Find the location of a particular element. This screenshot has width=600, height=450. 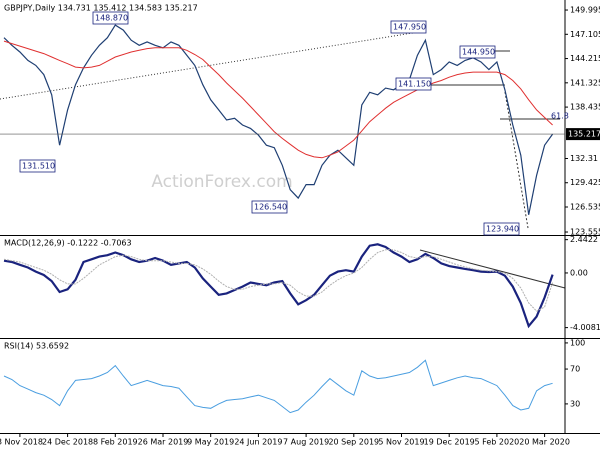

x-tick-label: 8 Feb 2019 is located at coordinates (115, 442).